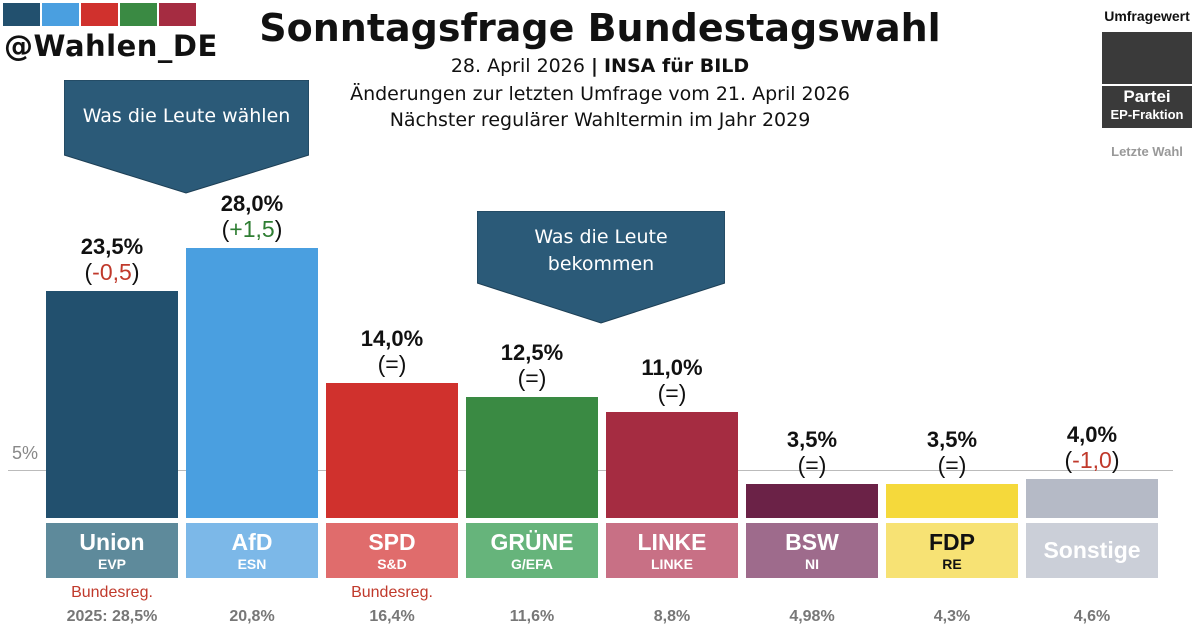 This screenshot has height=637, width=1200. I want to click on party-name: AfD, so click(252, 542).